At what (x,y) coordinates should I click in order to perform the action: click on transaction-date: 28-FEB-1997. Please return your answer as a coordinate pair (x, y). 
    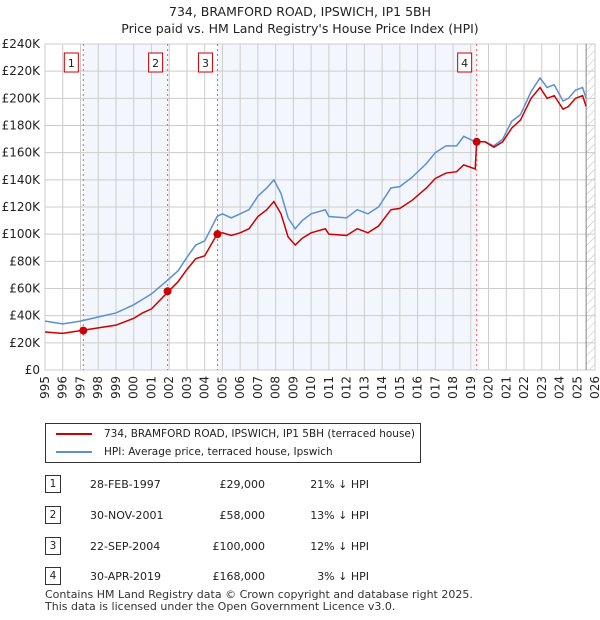
    Looking at the image, I should click on (125, 484).